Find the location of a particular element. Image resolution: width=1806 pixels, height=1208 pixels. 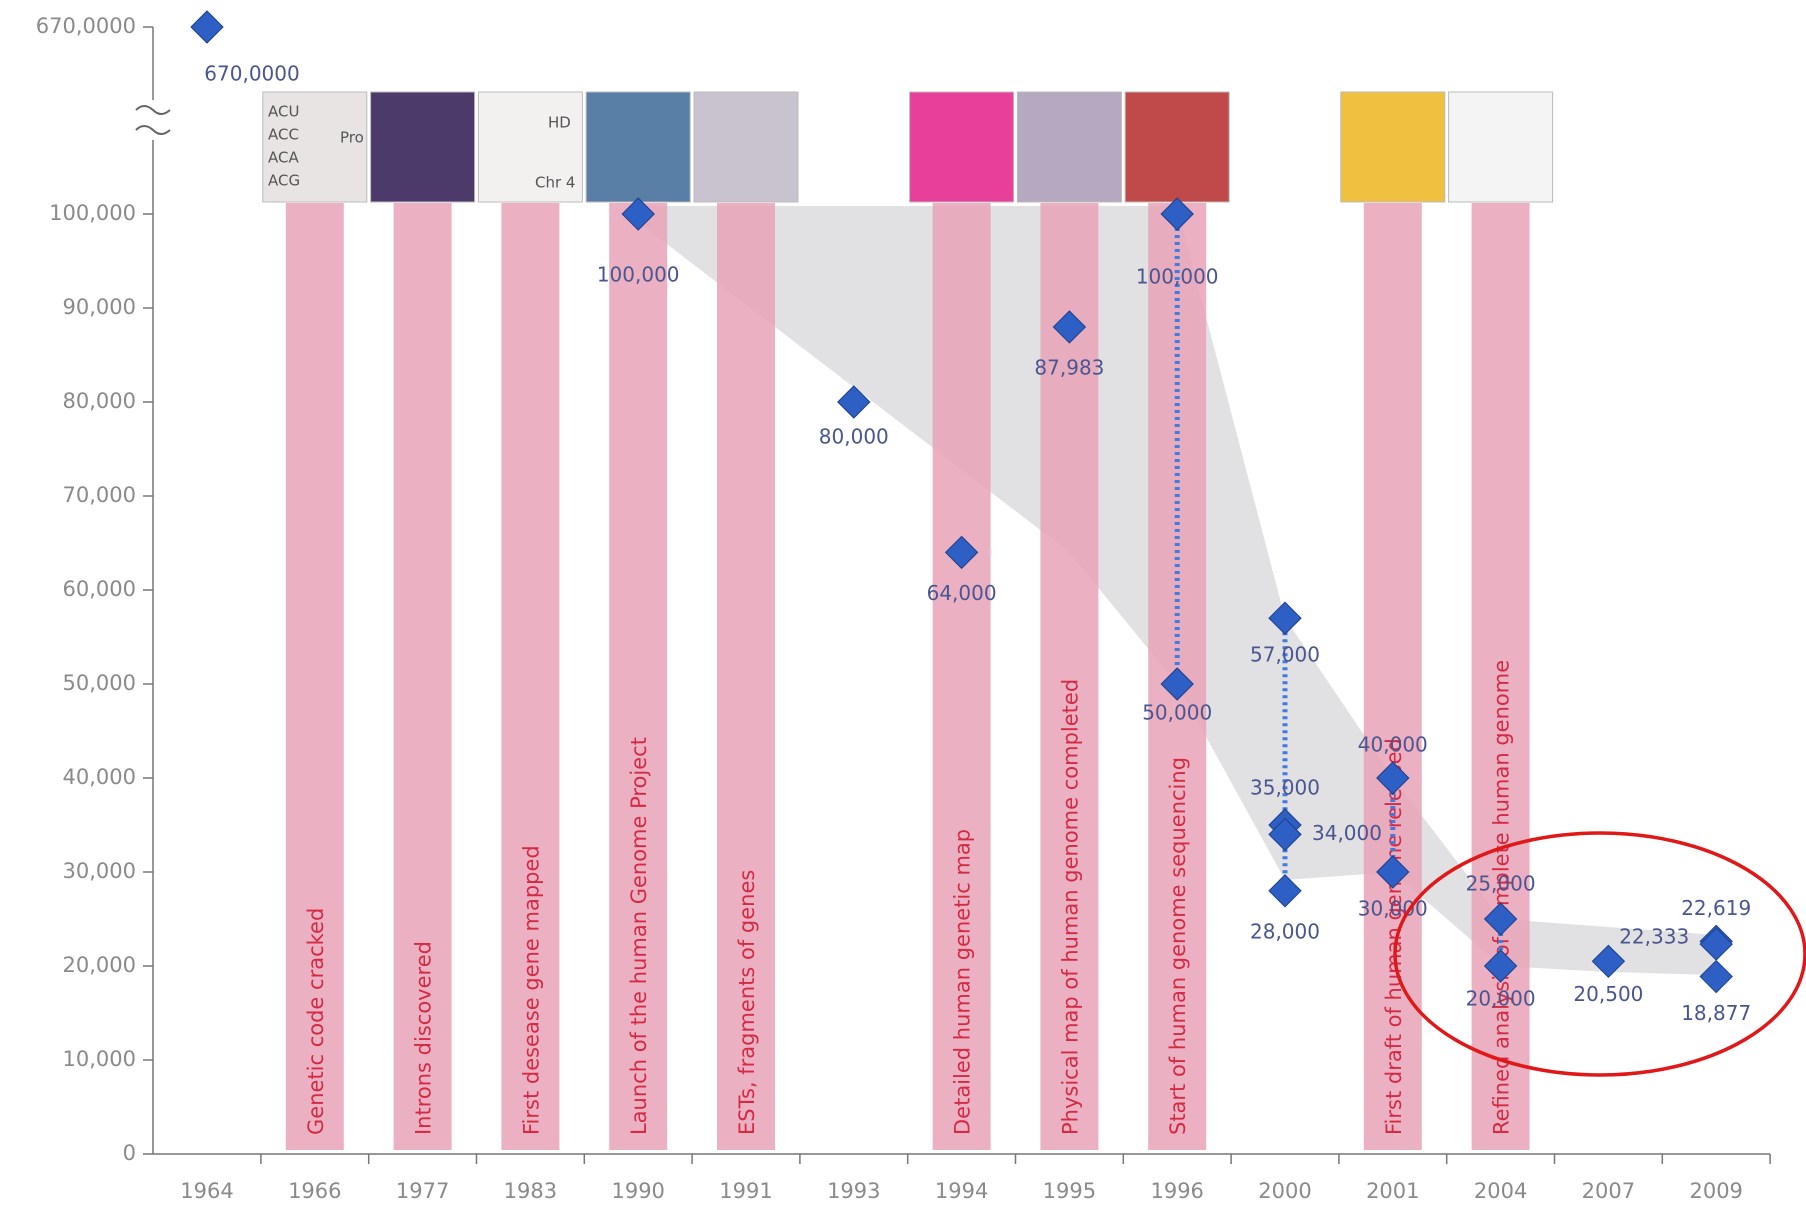

event-label: Introns discovered is located at coordinates (424, 1038).